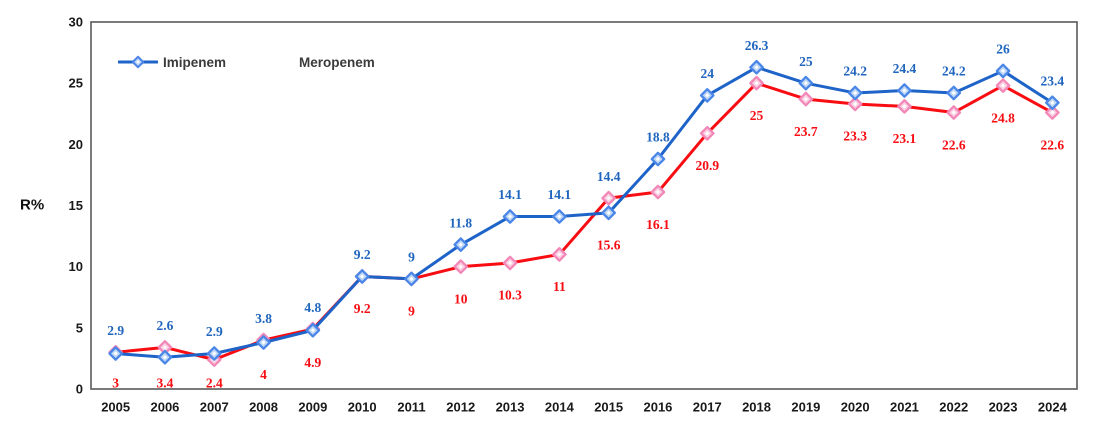  I want to click on x-tick-label: 2020, so click(855, 407).